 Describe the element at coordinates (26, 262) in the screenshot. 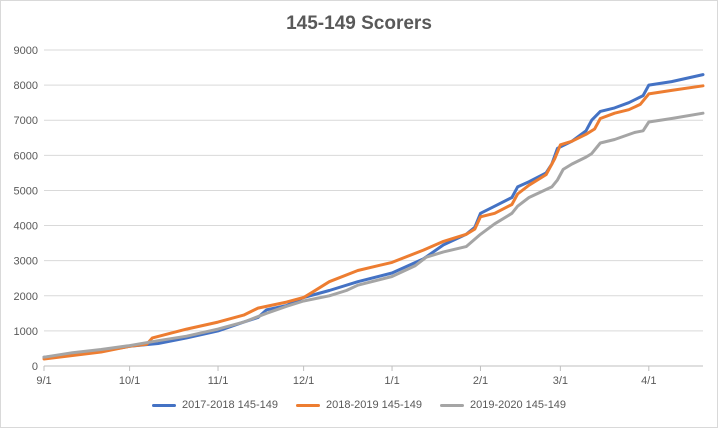

I see `y-tick-label: 3000` at that location.